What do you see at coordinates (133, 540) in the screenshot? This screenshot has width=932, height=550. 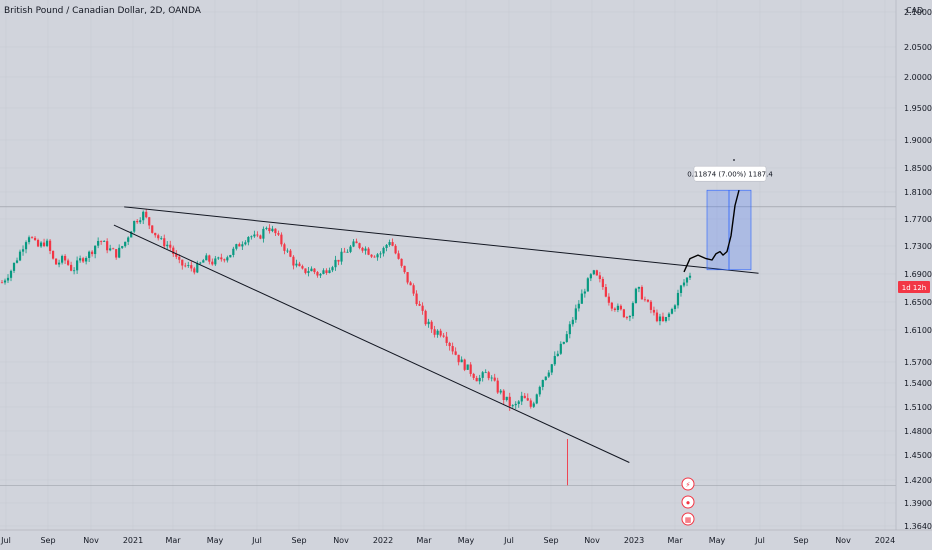 I see `time-tick-label: 2021` at bounding box center [133, 540].